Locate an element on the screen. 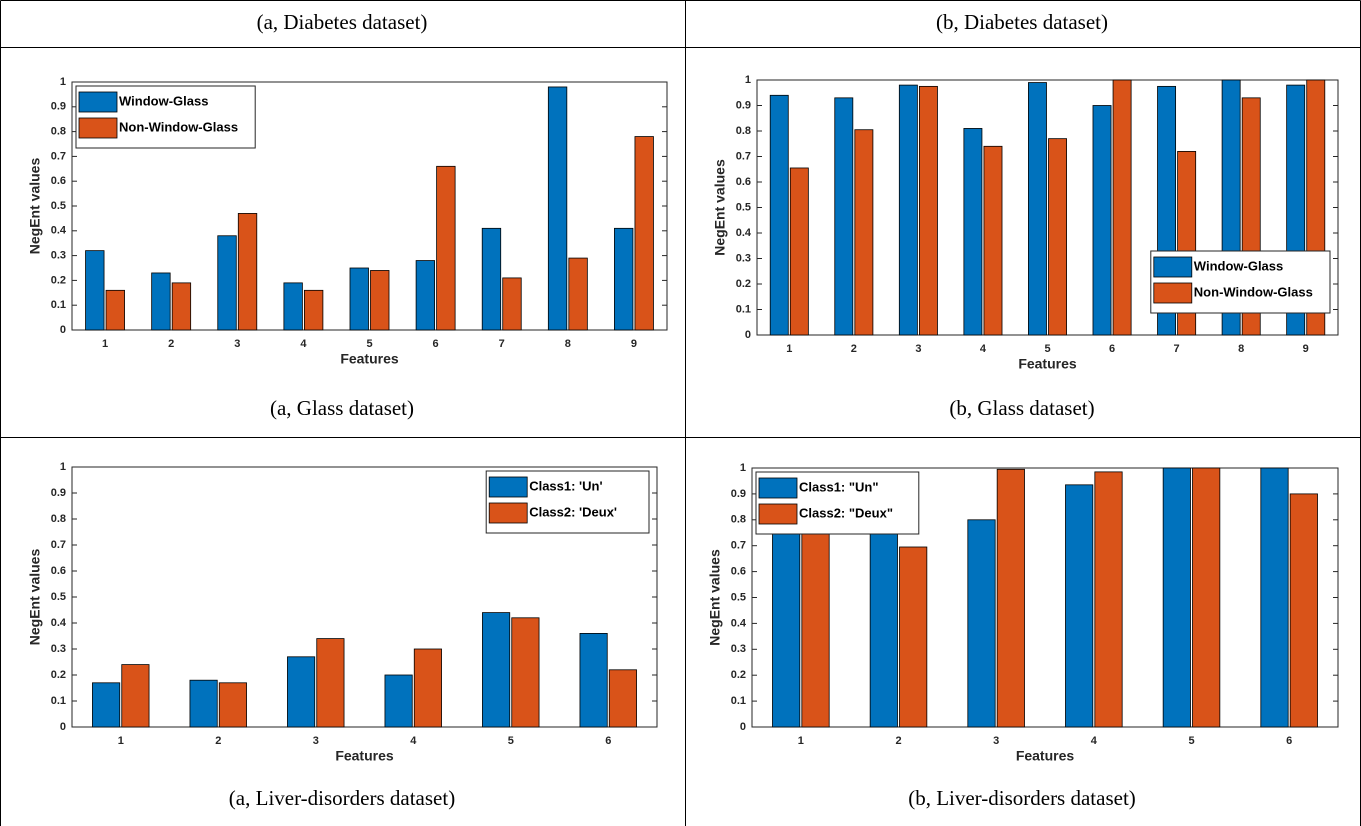 The image size is (1361, 826). caption: (b, Liver-disorders dataset) is located at coordinates (1022, 798).